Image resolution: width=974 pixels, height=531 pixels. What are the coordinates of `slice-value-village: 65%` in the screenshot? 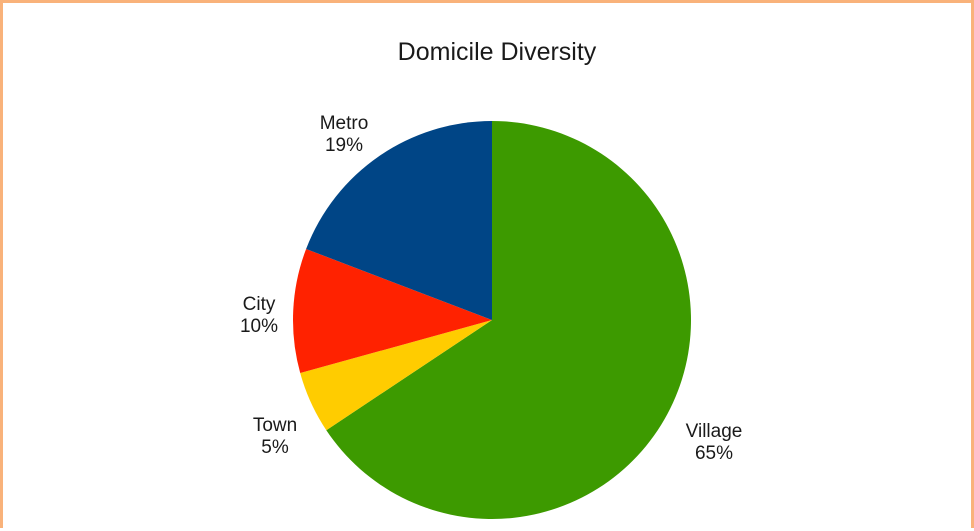 It's located at (714, 453).